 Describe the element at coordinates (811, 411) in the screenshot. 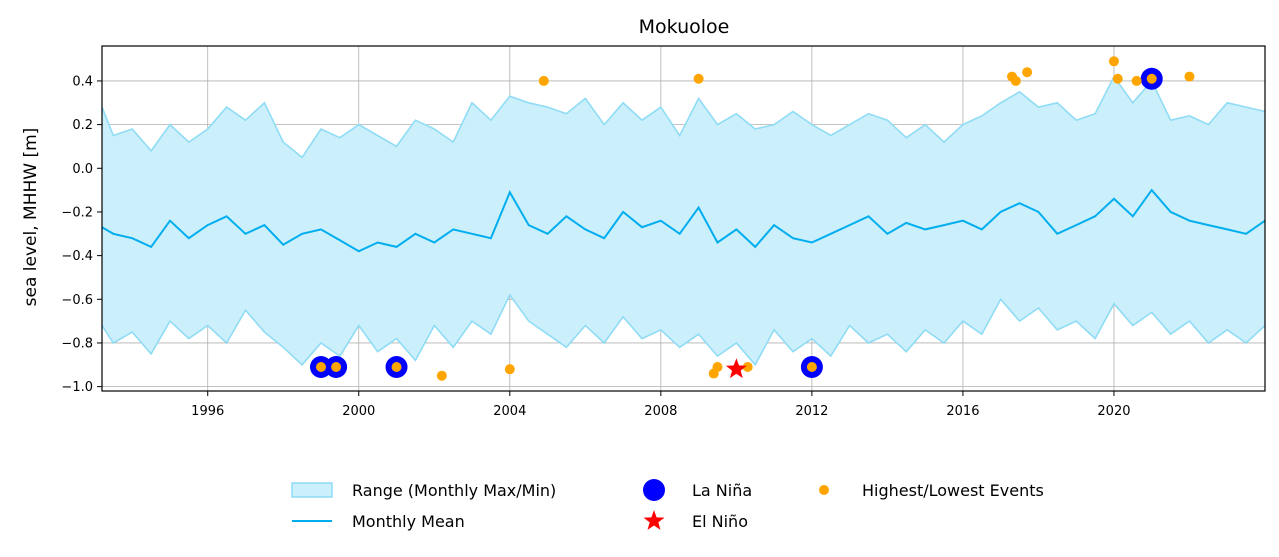

I see `x-tick-label: 2012` at that location.